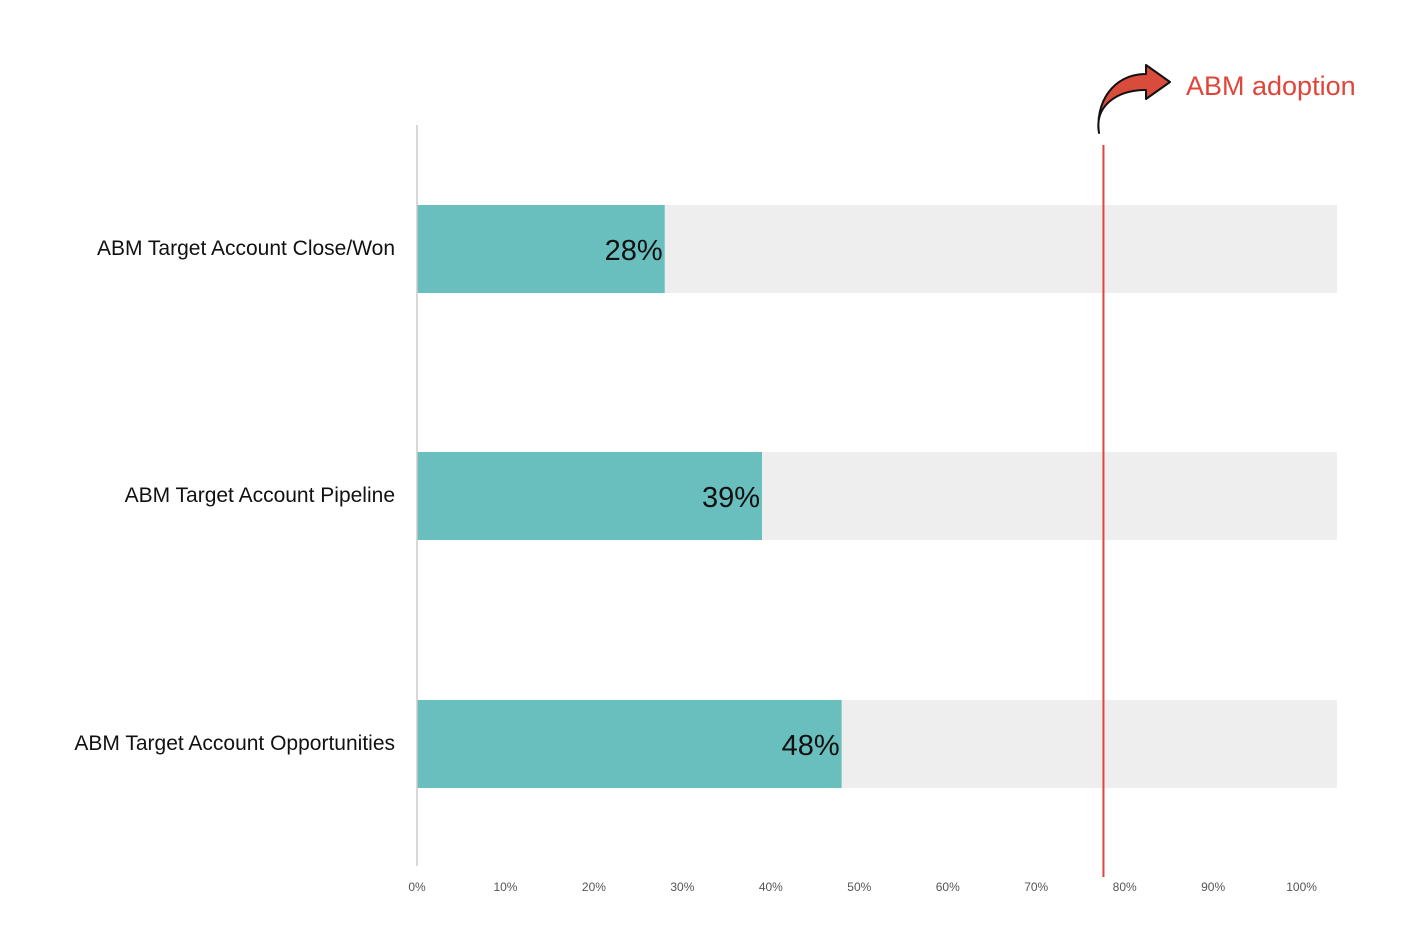  I want to click on category-label: ABM Target Account Opportunities, so click(234, 743).